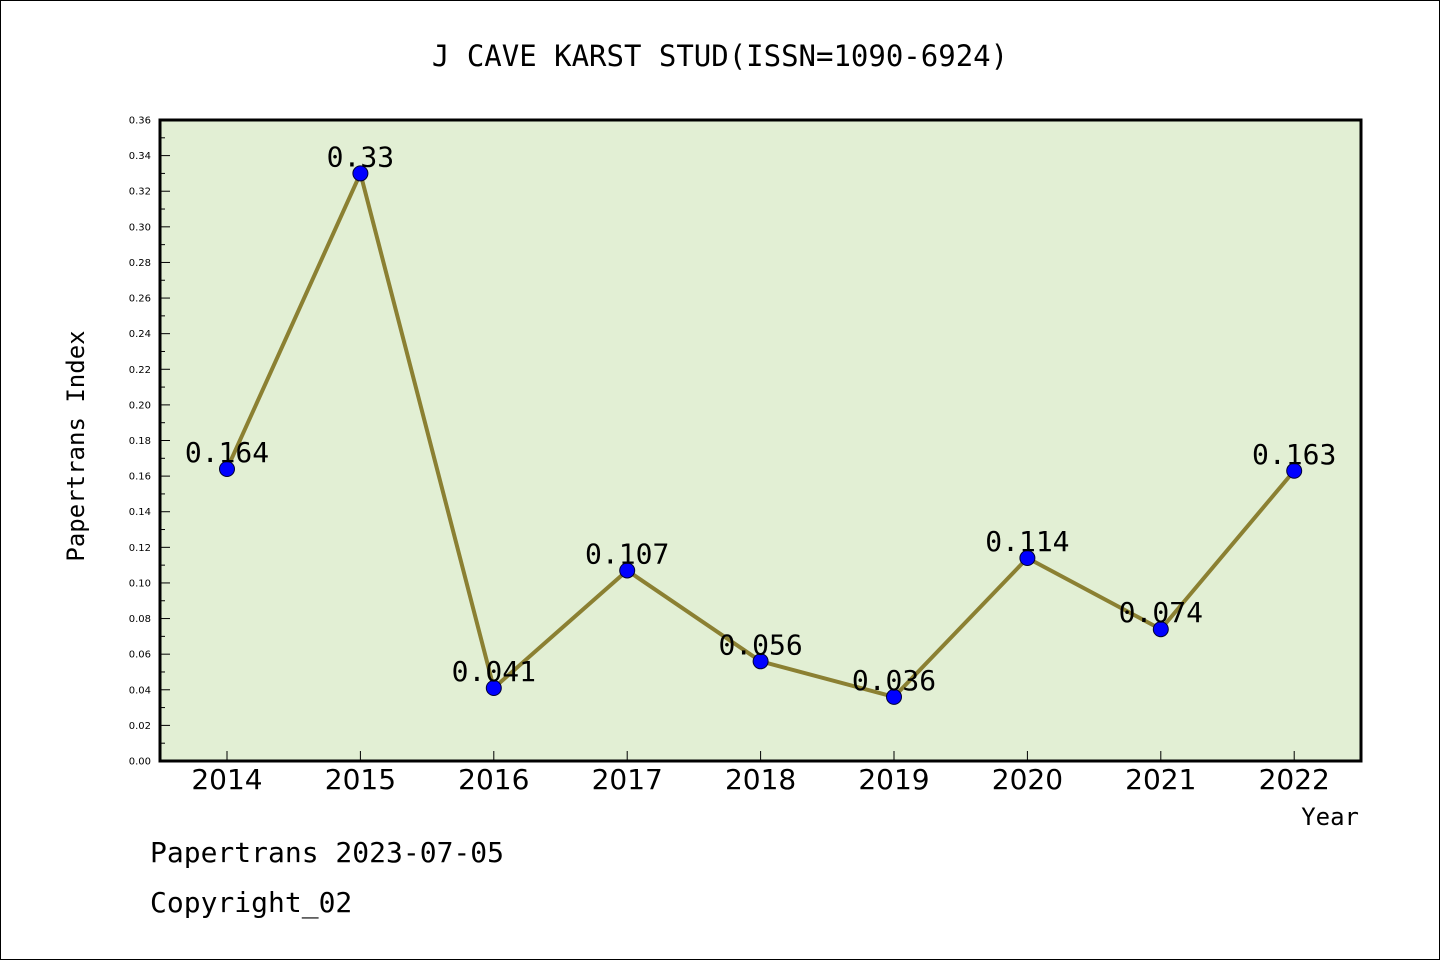 This screenshot has height=960, width=1440. I want to click on y-tick-label: 0.14, so click(140, 512).